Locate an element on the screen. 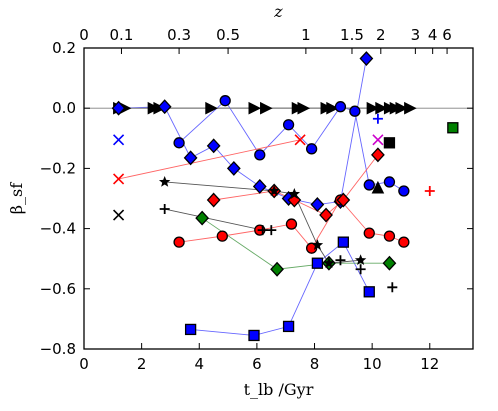 The image size is (498, 411). top-tick-label-6: 2 is located at coordinates (381, 35).